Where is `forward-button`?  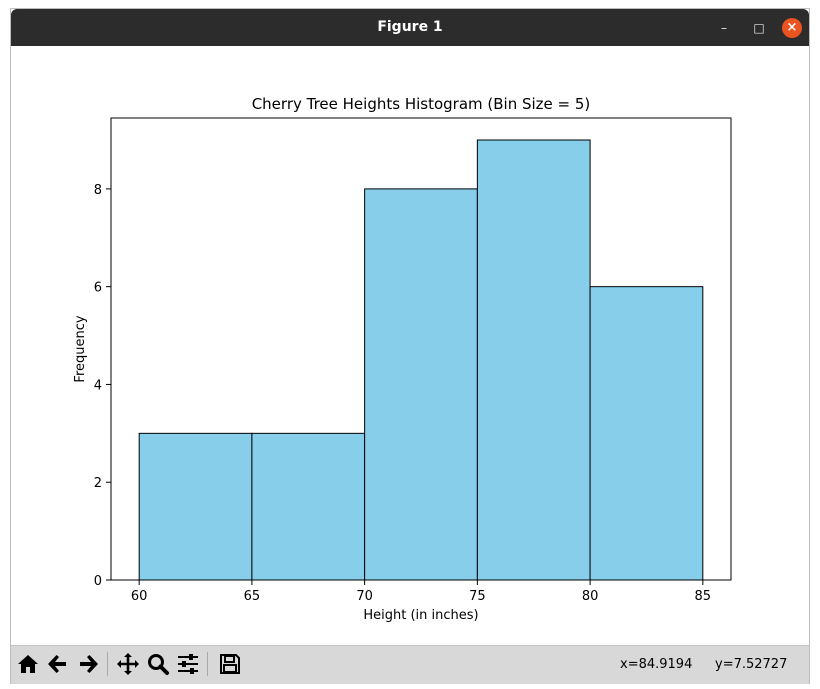
forward-button is located at coordinates (88, 664).